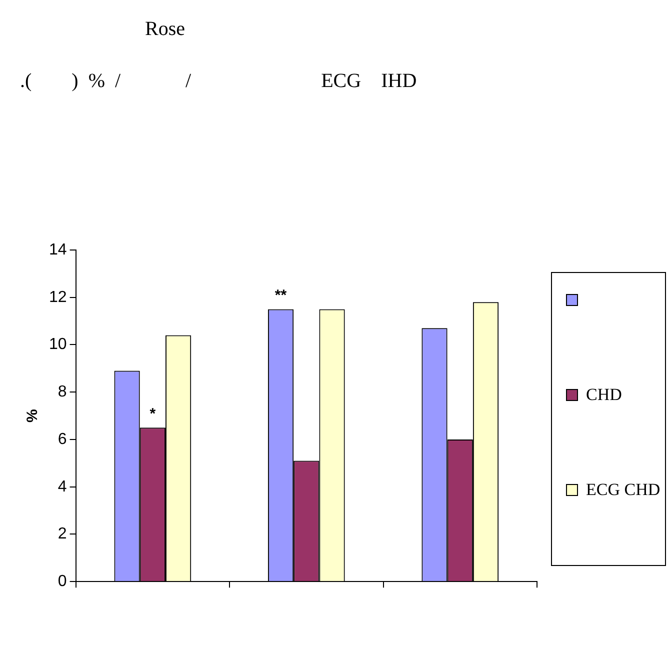 This screenshot has height=653, width=668. What do you see at coordinates (58, 249) in the screenshot?
I see `y-tick-label: 14` at bounding box center [58, 249].